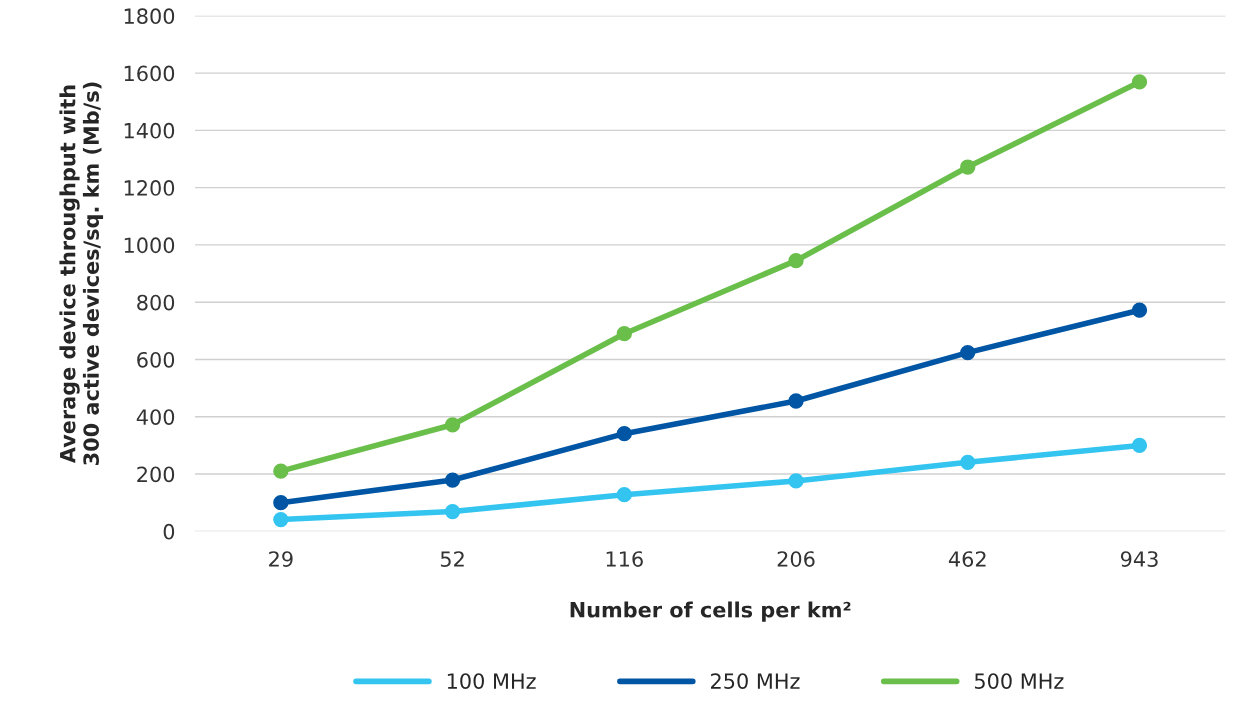  Describe the element at coordinates (710, 611) in the screenshot. I see `x-axis-title: Number of cells per km²` at that location.